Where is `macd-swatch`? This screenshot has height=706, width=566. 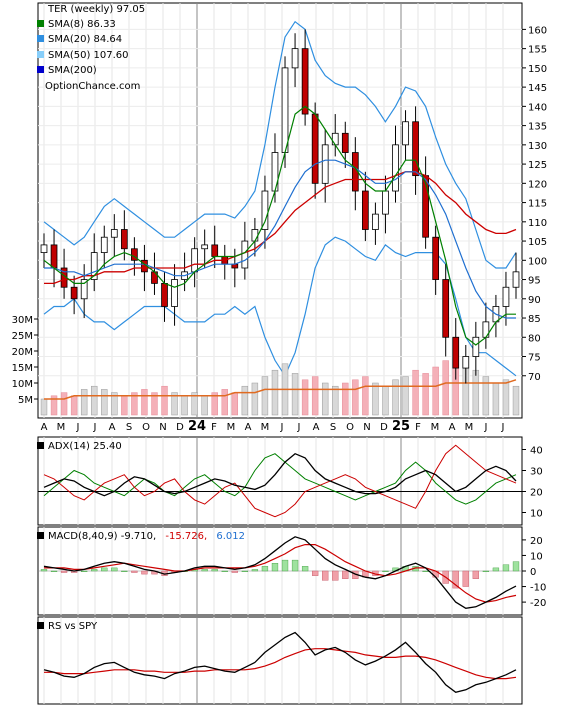 macd-swatch is located at coordinates (40, 535).